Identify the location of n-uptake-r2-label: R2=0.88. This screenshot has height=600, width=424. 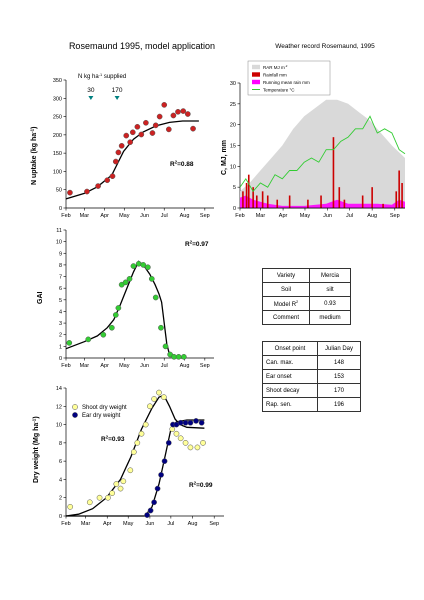
(182, 164).